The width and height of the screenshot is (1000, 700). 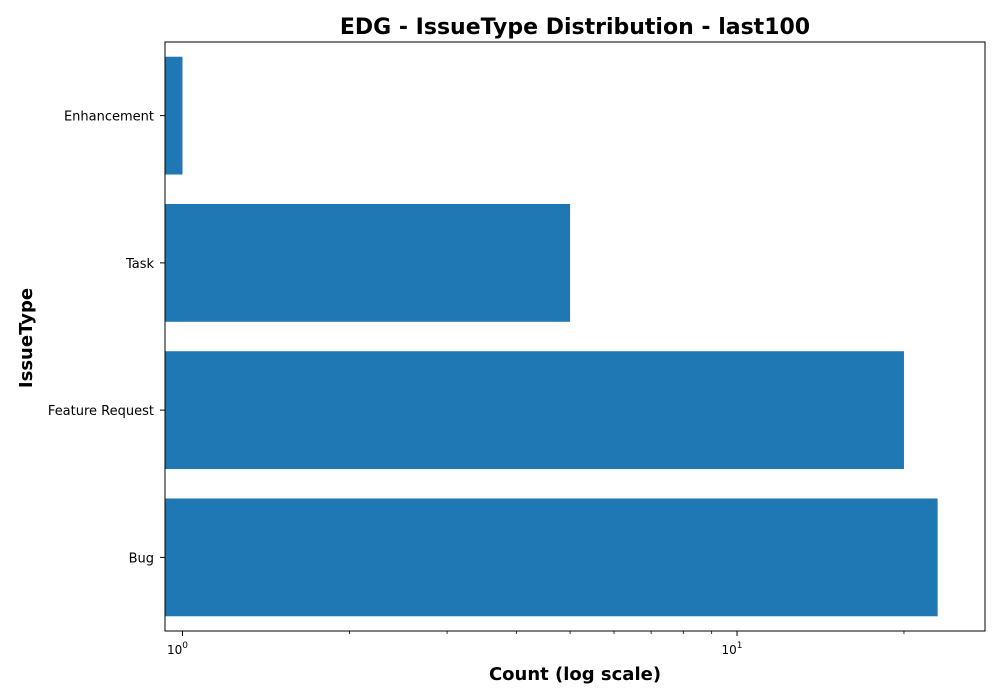 I want to click on y-tick-label-enhancement: Enhancement, so click(x=109, y=117).